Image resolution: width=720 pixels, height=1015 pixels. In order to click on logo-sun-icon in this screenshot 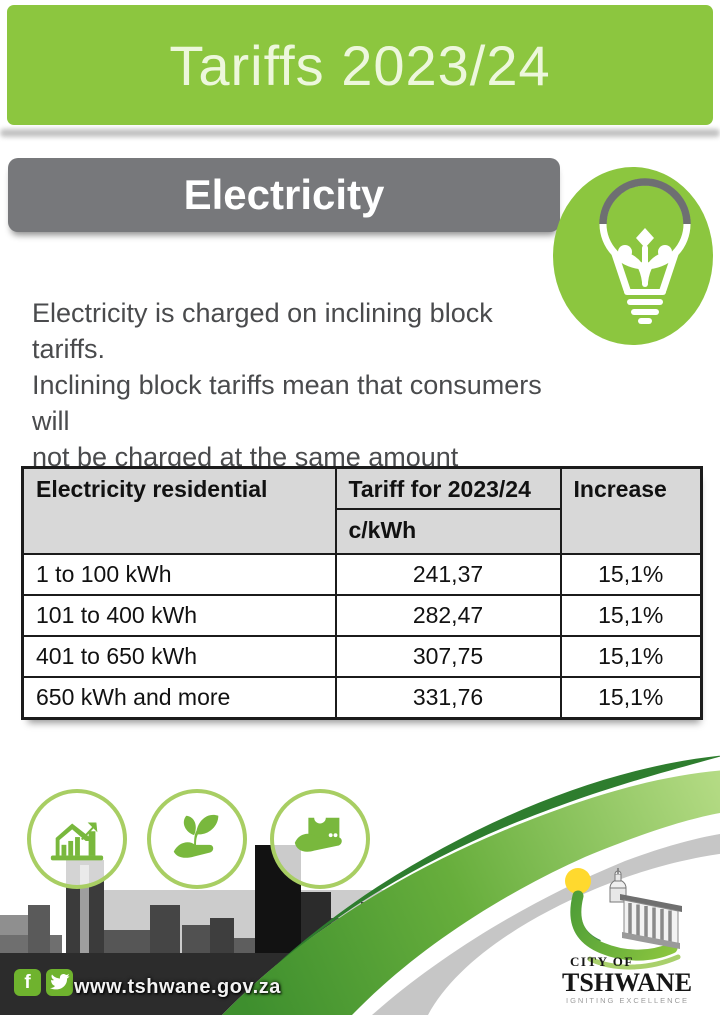, I will do `click(578, 881)`.